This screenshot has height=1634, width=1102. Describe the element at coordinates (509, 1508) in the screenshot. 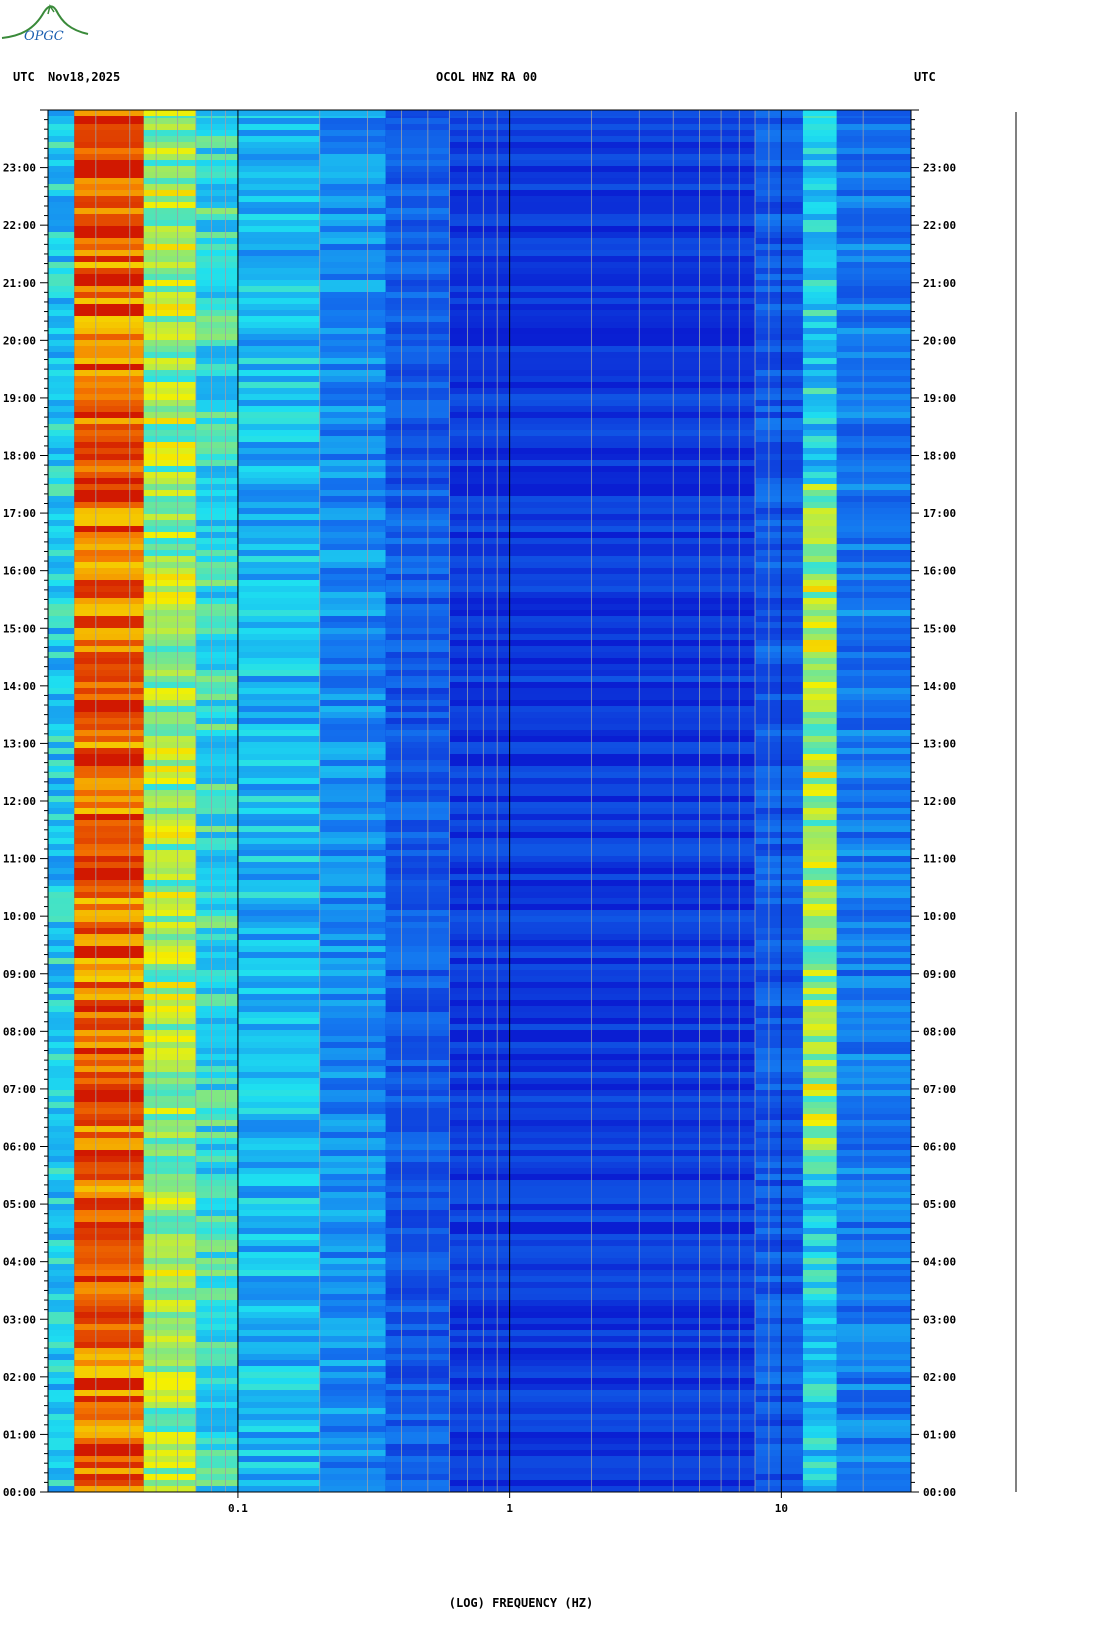

I see `x-tick-label: 1` at that location.